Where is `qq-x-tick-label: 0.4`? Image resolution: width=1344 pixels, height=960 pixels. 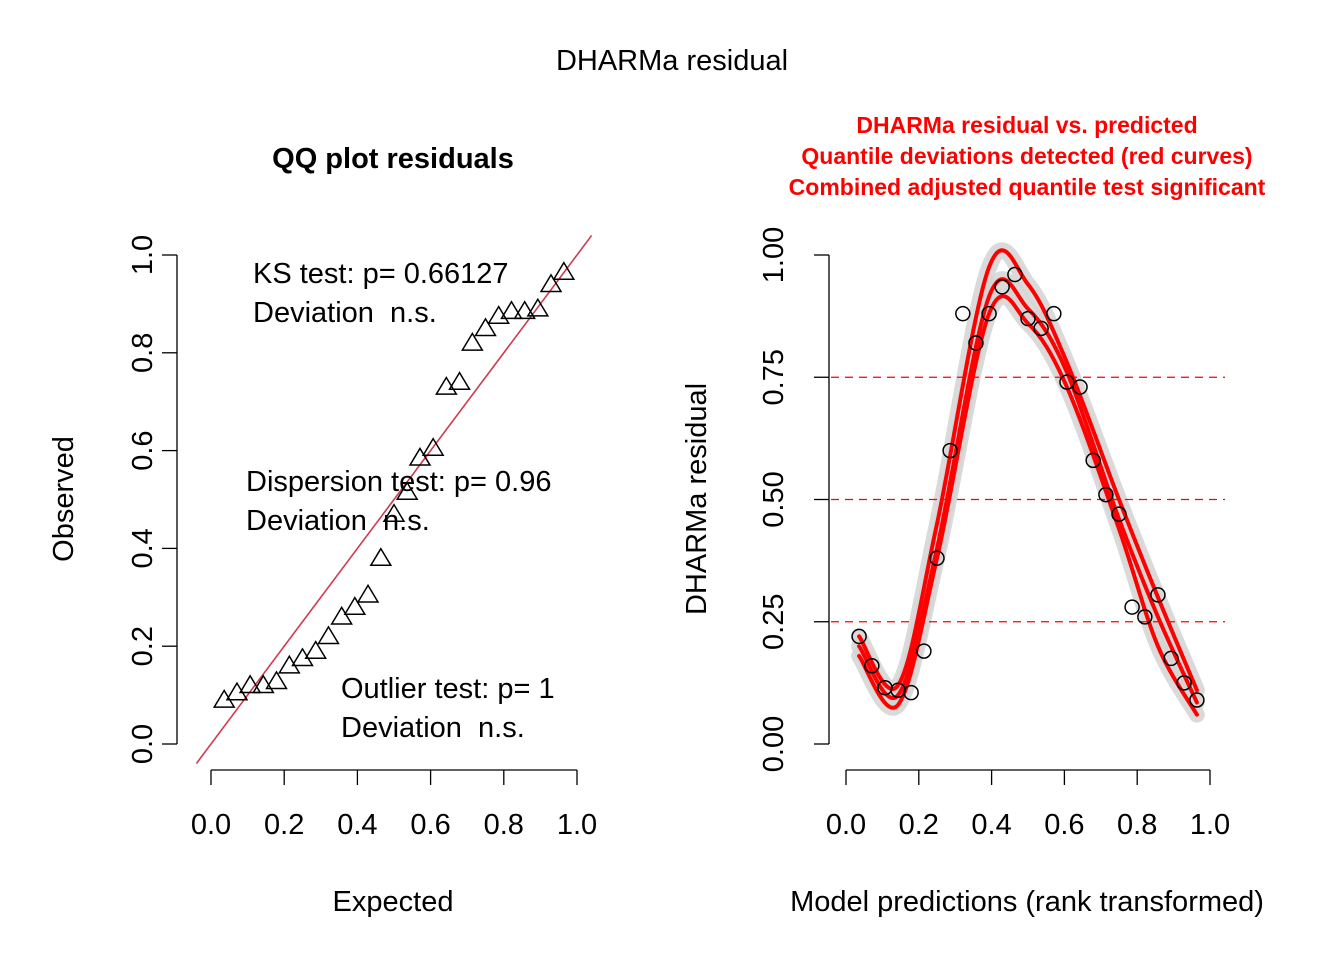 qq-x-tick-label: 0.4 is located at coordinates (357, 825).